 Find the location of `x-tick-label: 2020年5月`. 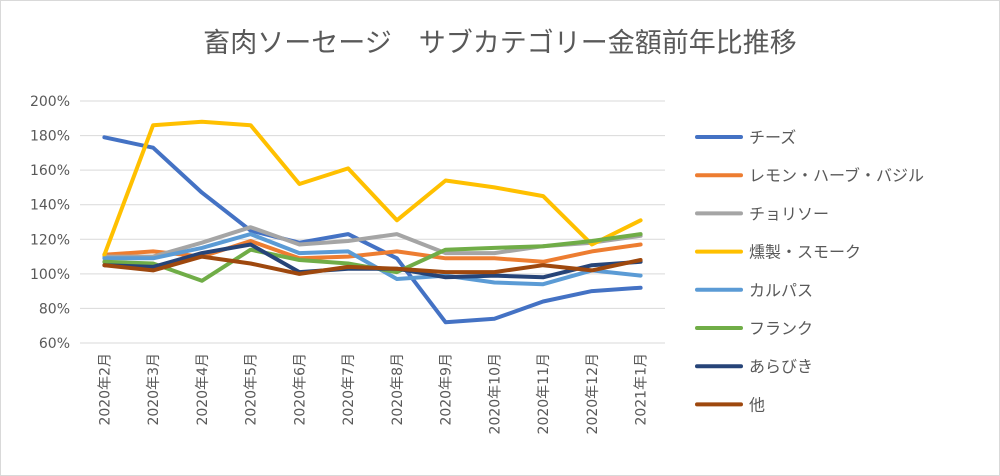

x-tick-label: 2020年5月 is located at coordinates (252, 389).